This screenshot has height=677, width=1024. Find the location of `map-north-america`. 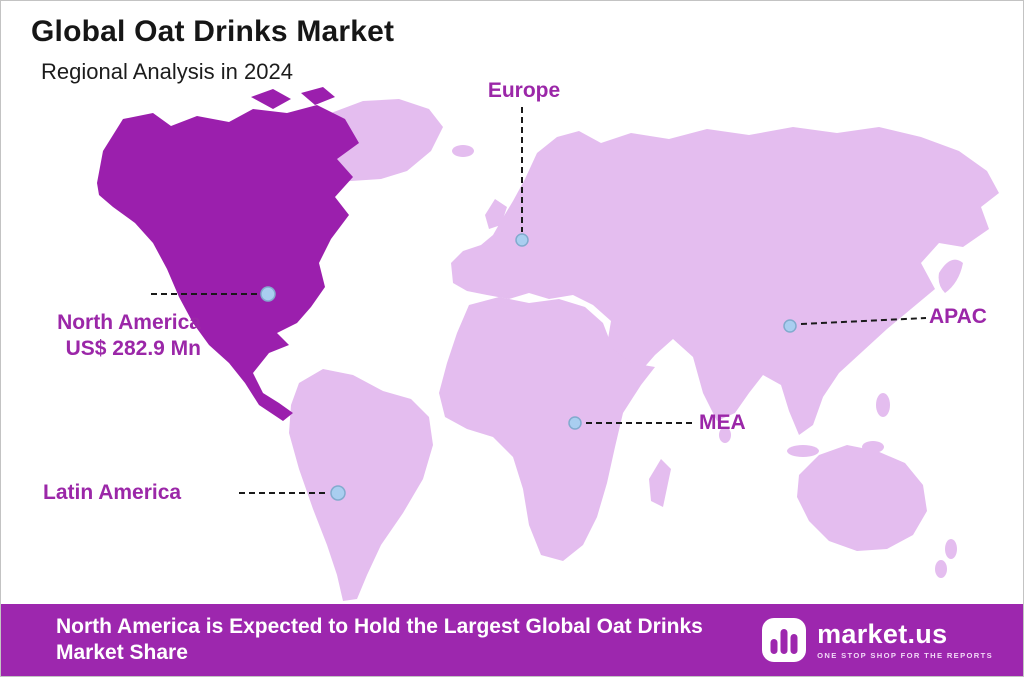

map-north-america is located at coordinates (228, 263).